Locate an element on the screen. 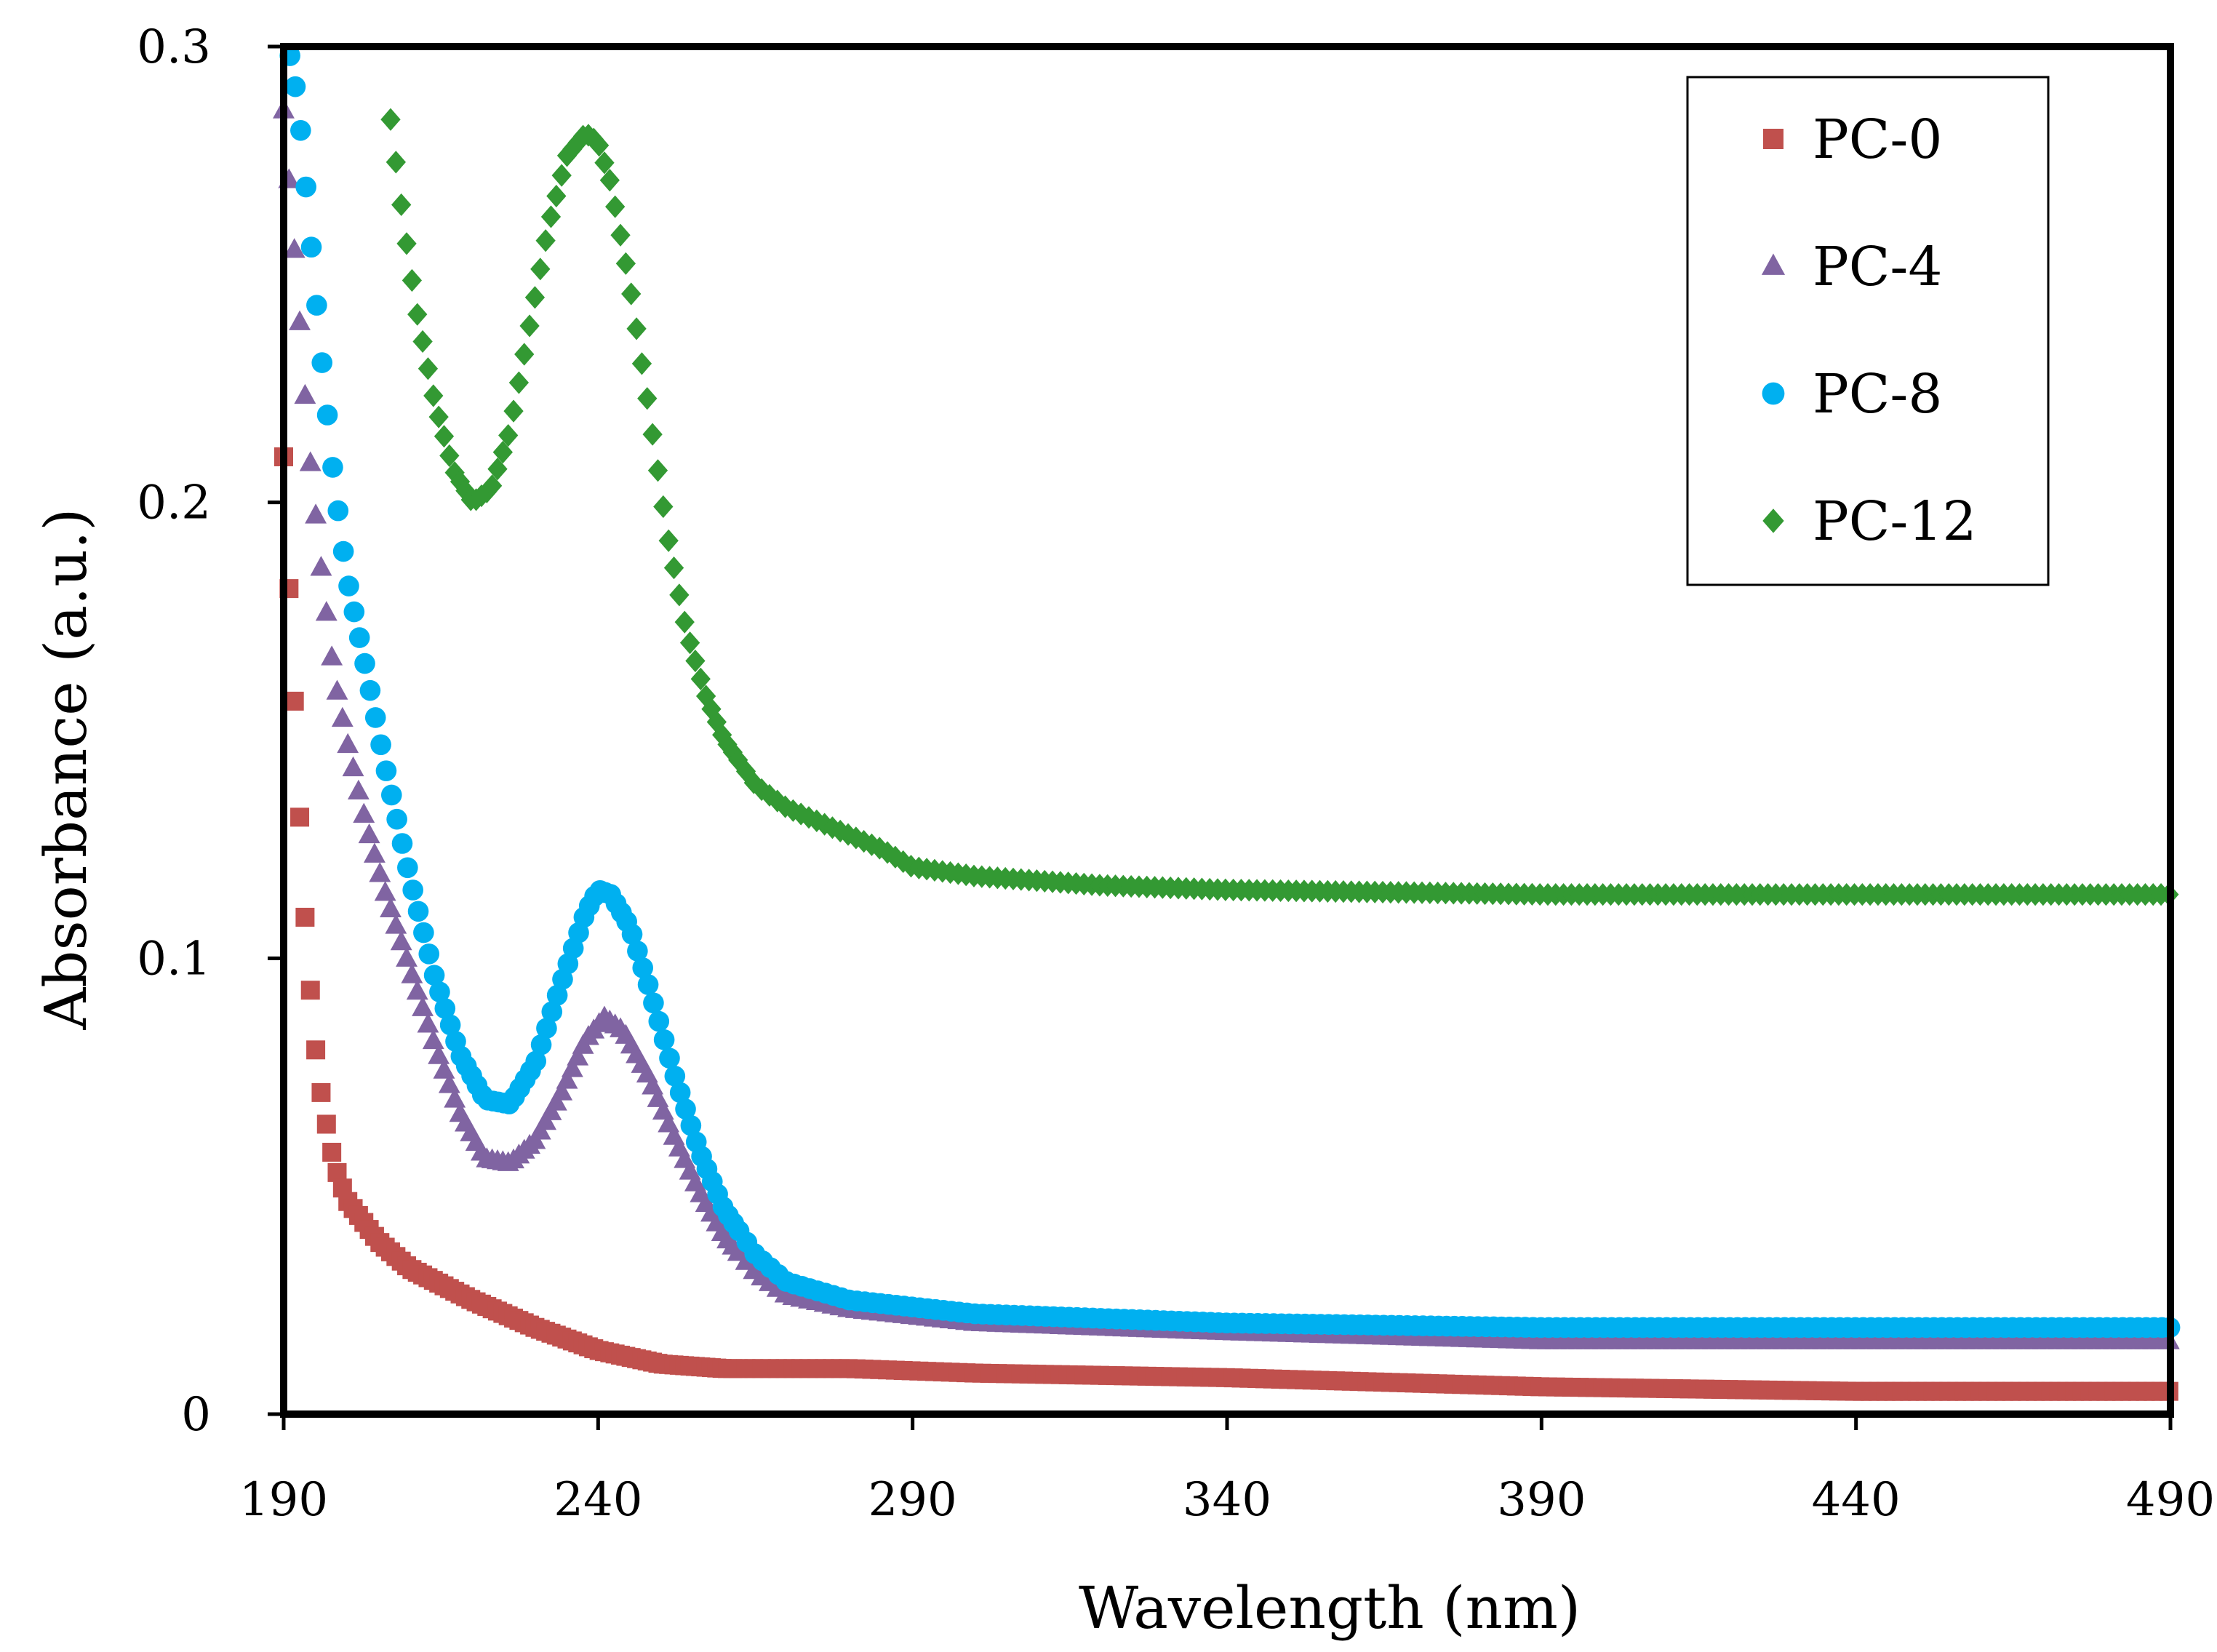  legend-label: PC-0 is located at coordinates (1878, 139).